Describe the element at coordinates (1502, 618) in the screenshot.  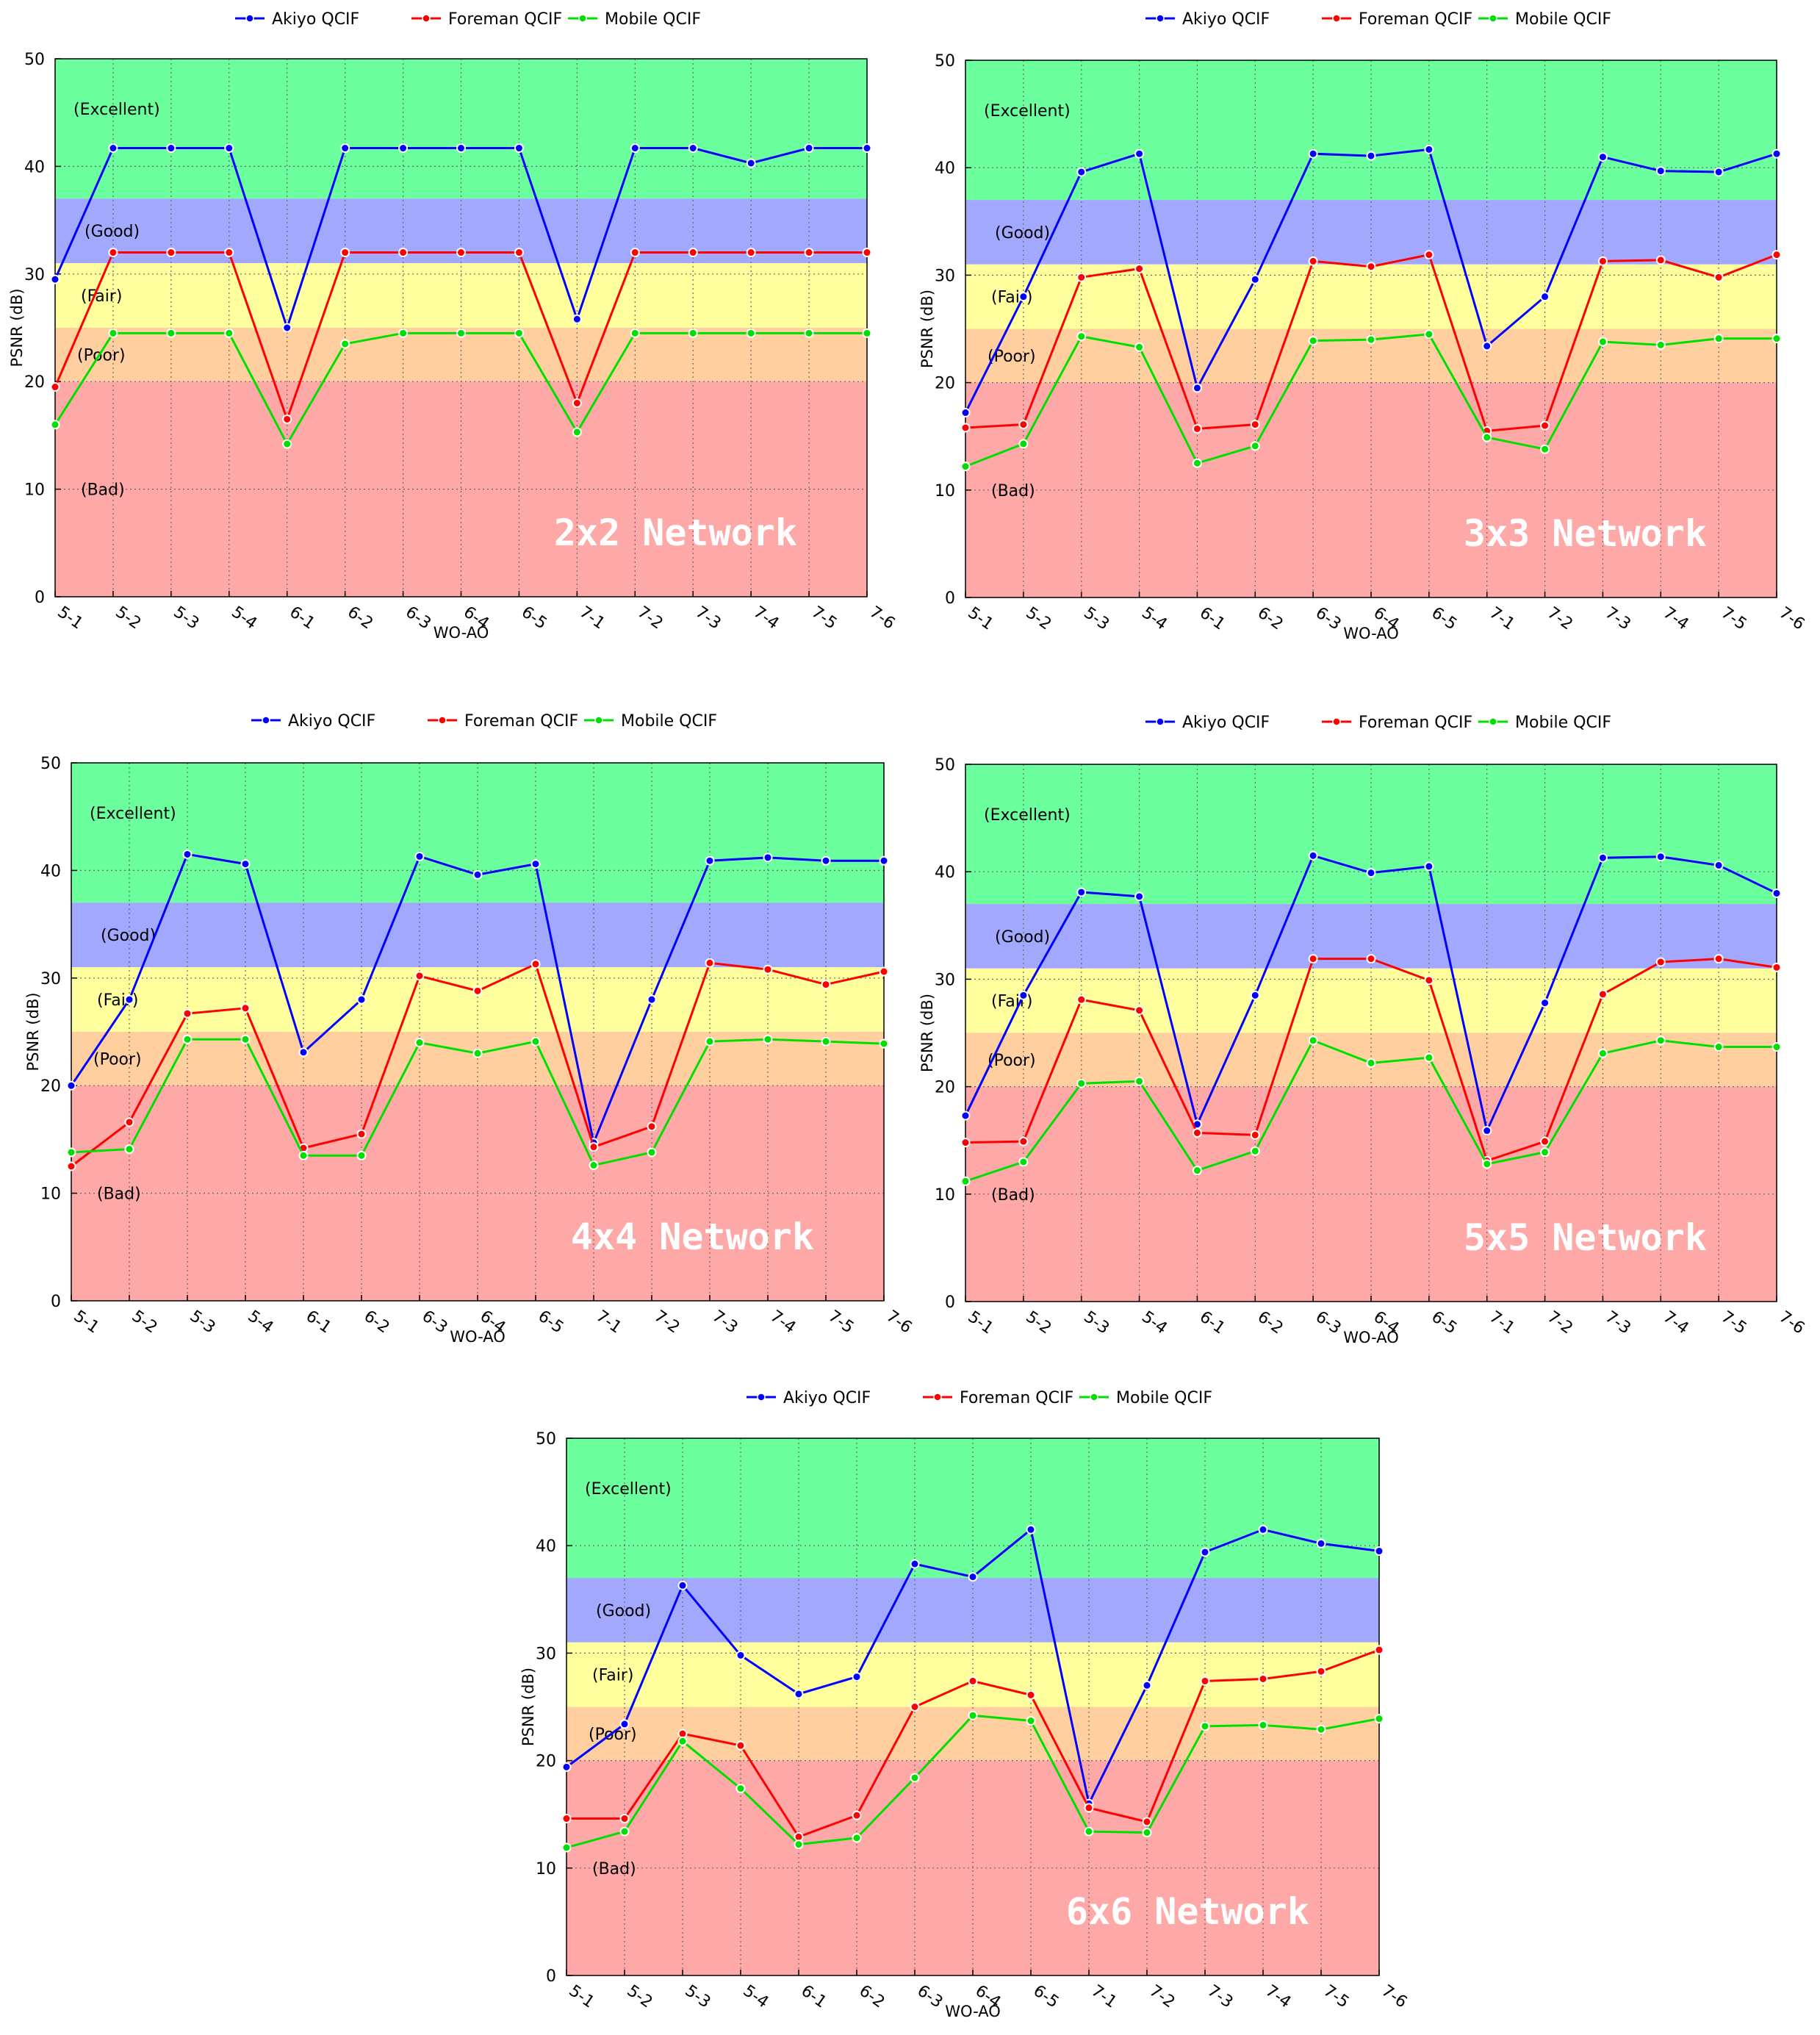
I see `x-tick-label: 7-1` at that location.